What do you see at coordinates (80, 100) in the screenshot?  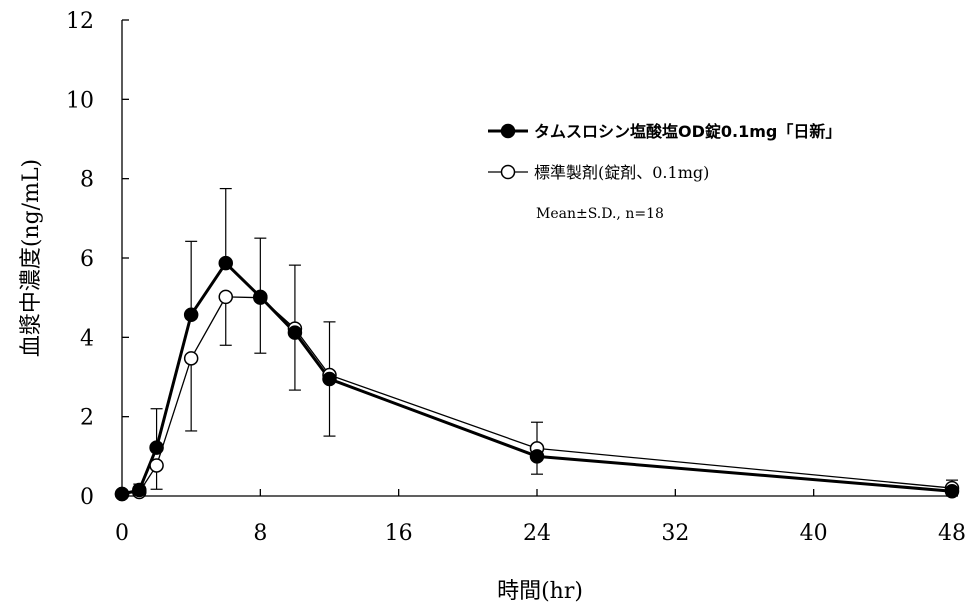 I see `y-tick-label: 10` at bounding box center [80, 100].